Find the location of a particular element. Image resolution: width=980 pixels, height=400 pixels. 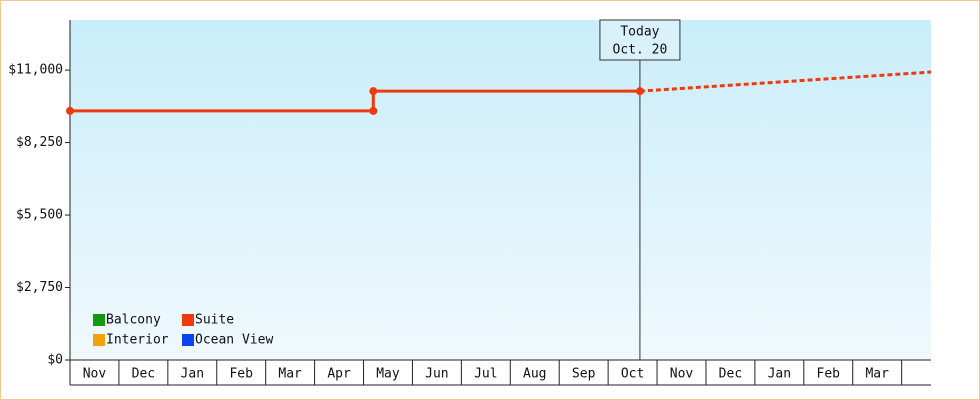

x-tick-label: Aug is located at coordinates (534, 374).